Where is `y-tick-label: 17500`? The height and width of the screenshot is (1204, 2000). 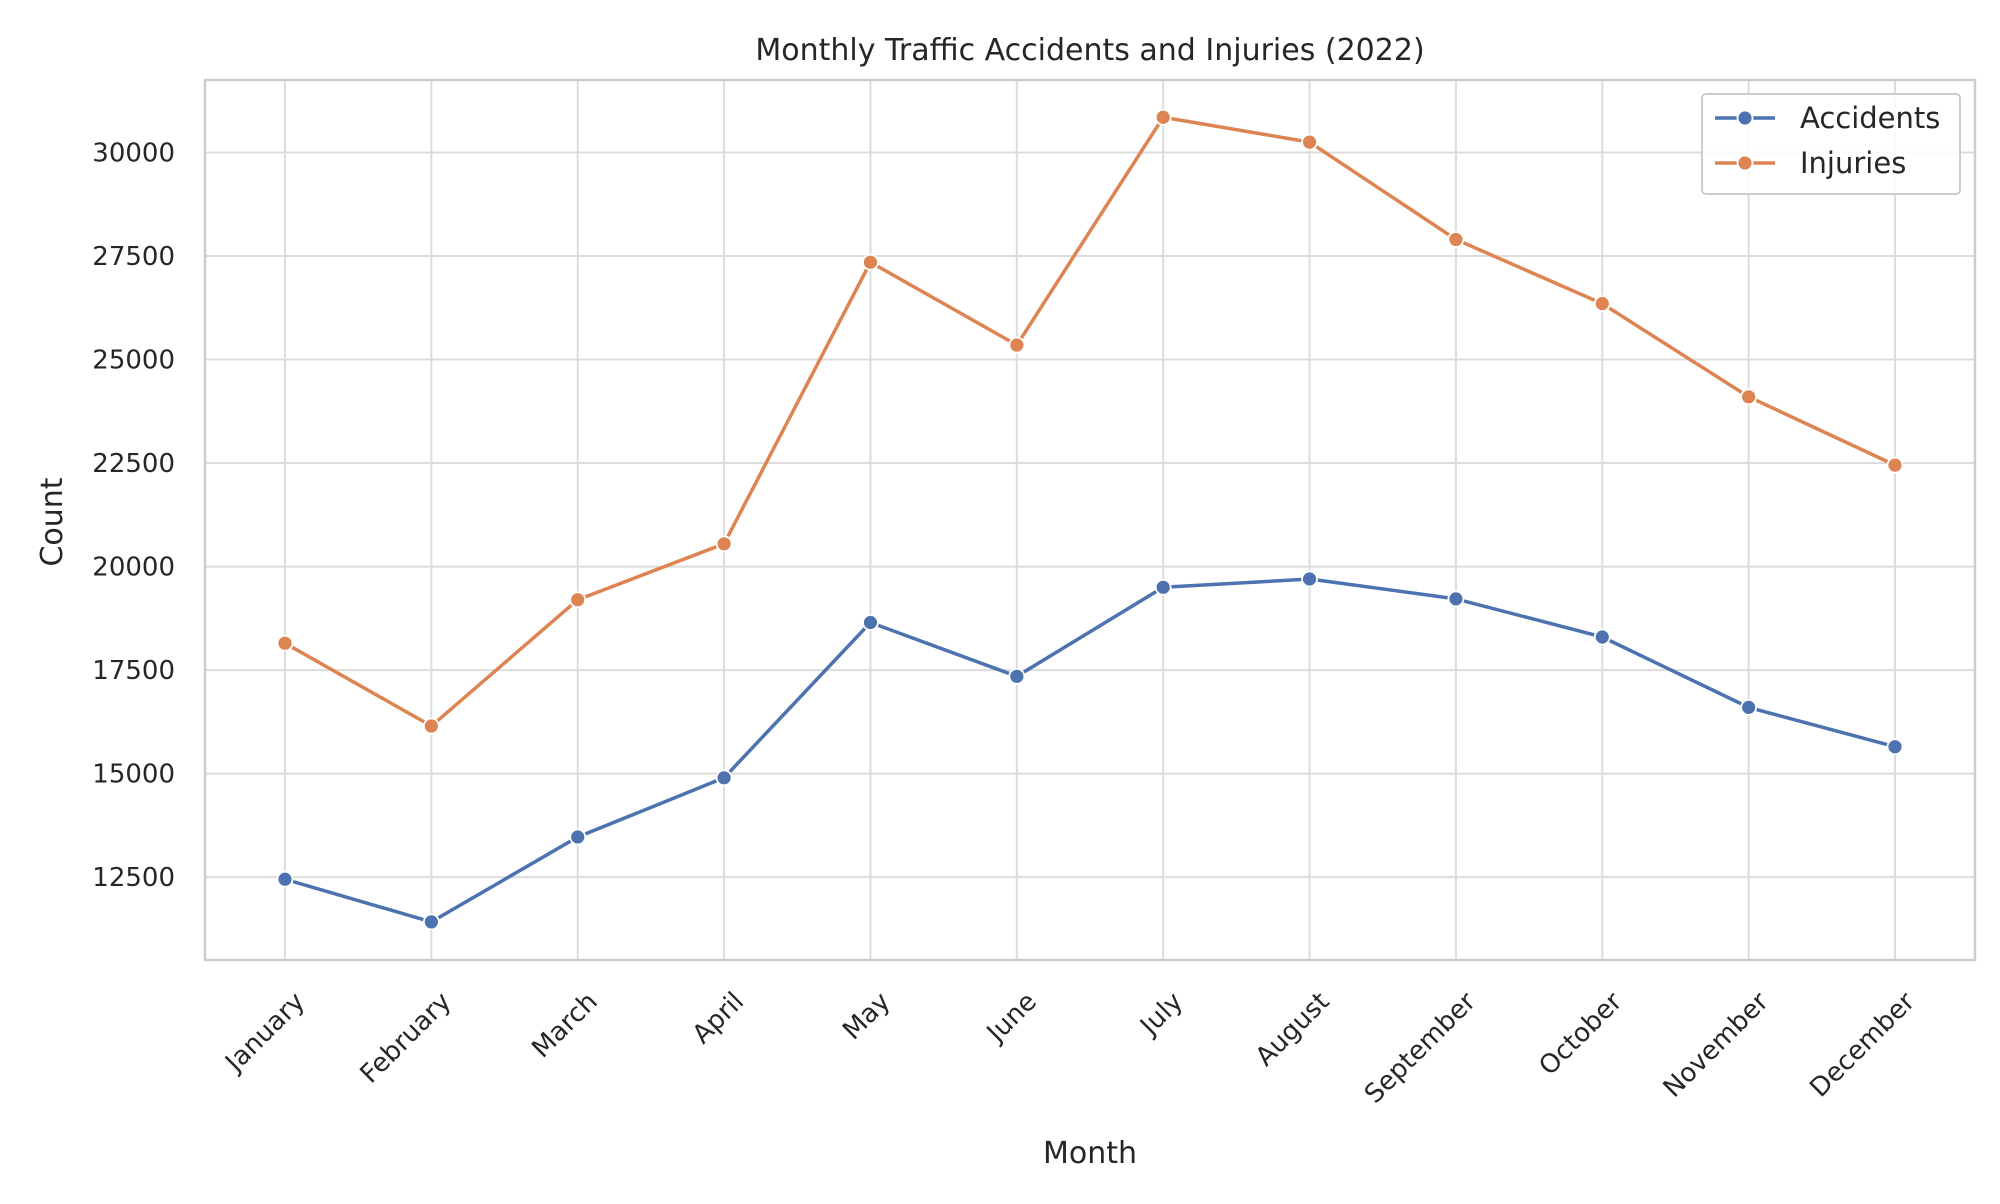 y-tick-label: 17500 is located at coordinates (133, 671).